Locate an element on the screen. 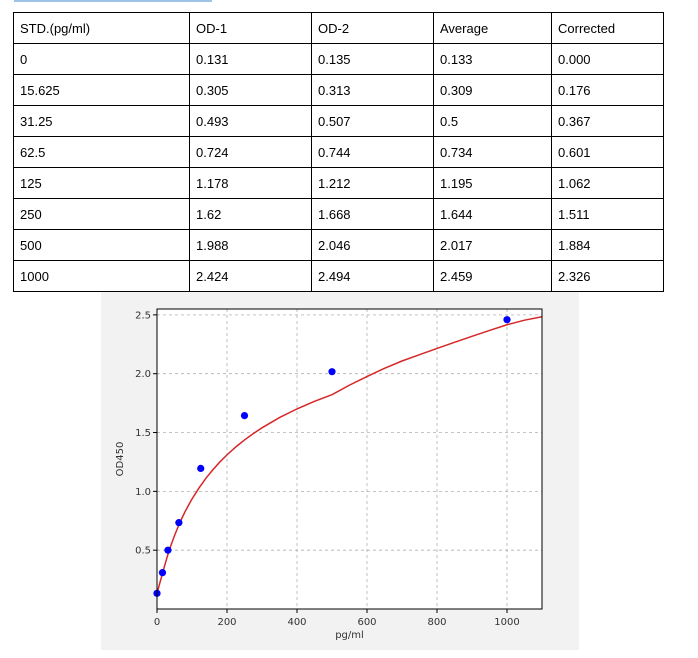  x-tick-label: 200 is located at coordinates (226, 622).